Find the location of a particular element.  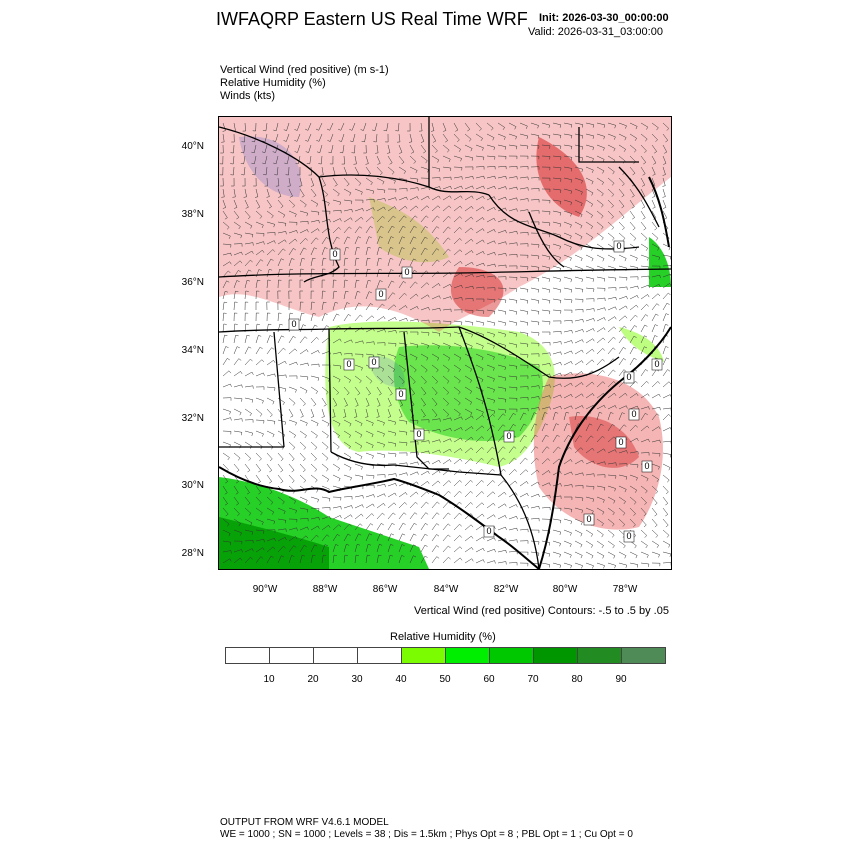

colorbar-label: 20 is located at coordinates (313, 679).